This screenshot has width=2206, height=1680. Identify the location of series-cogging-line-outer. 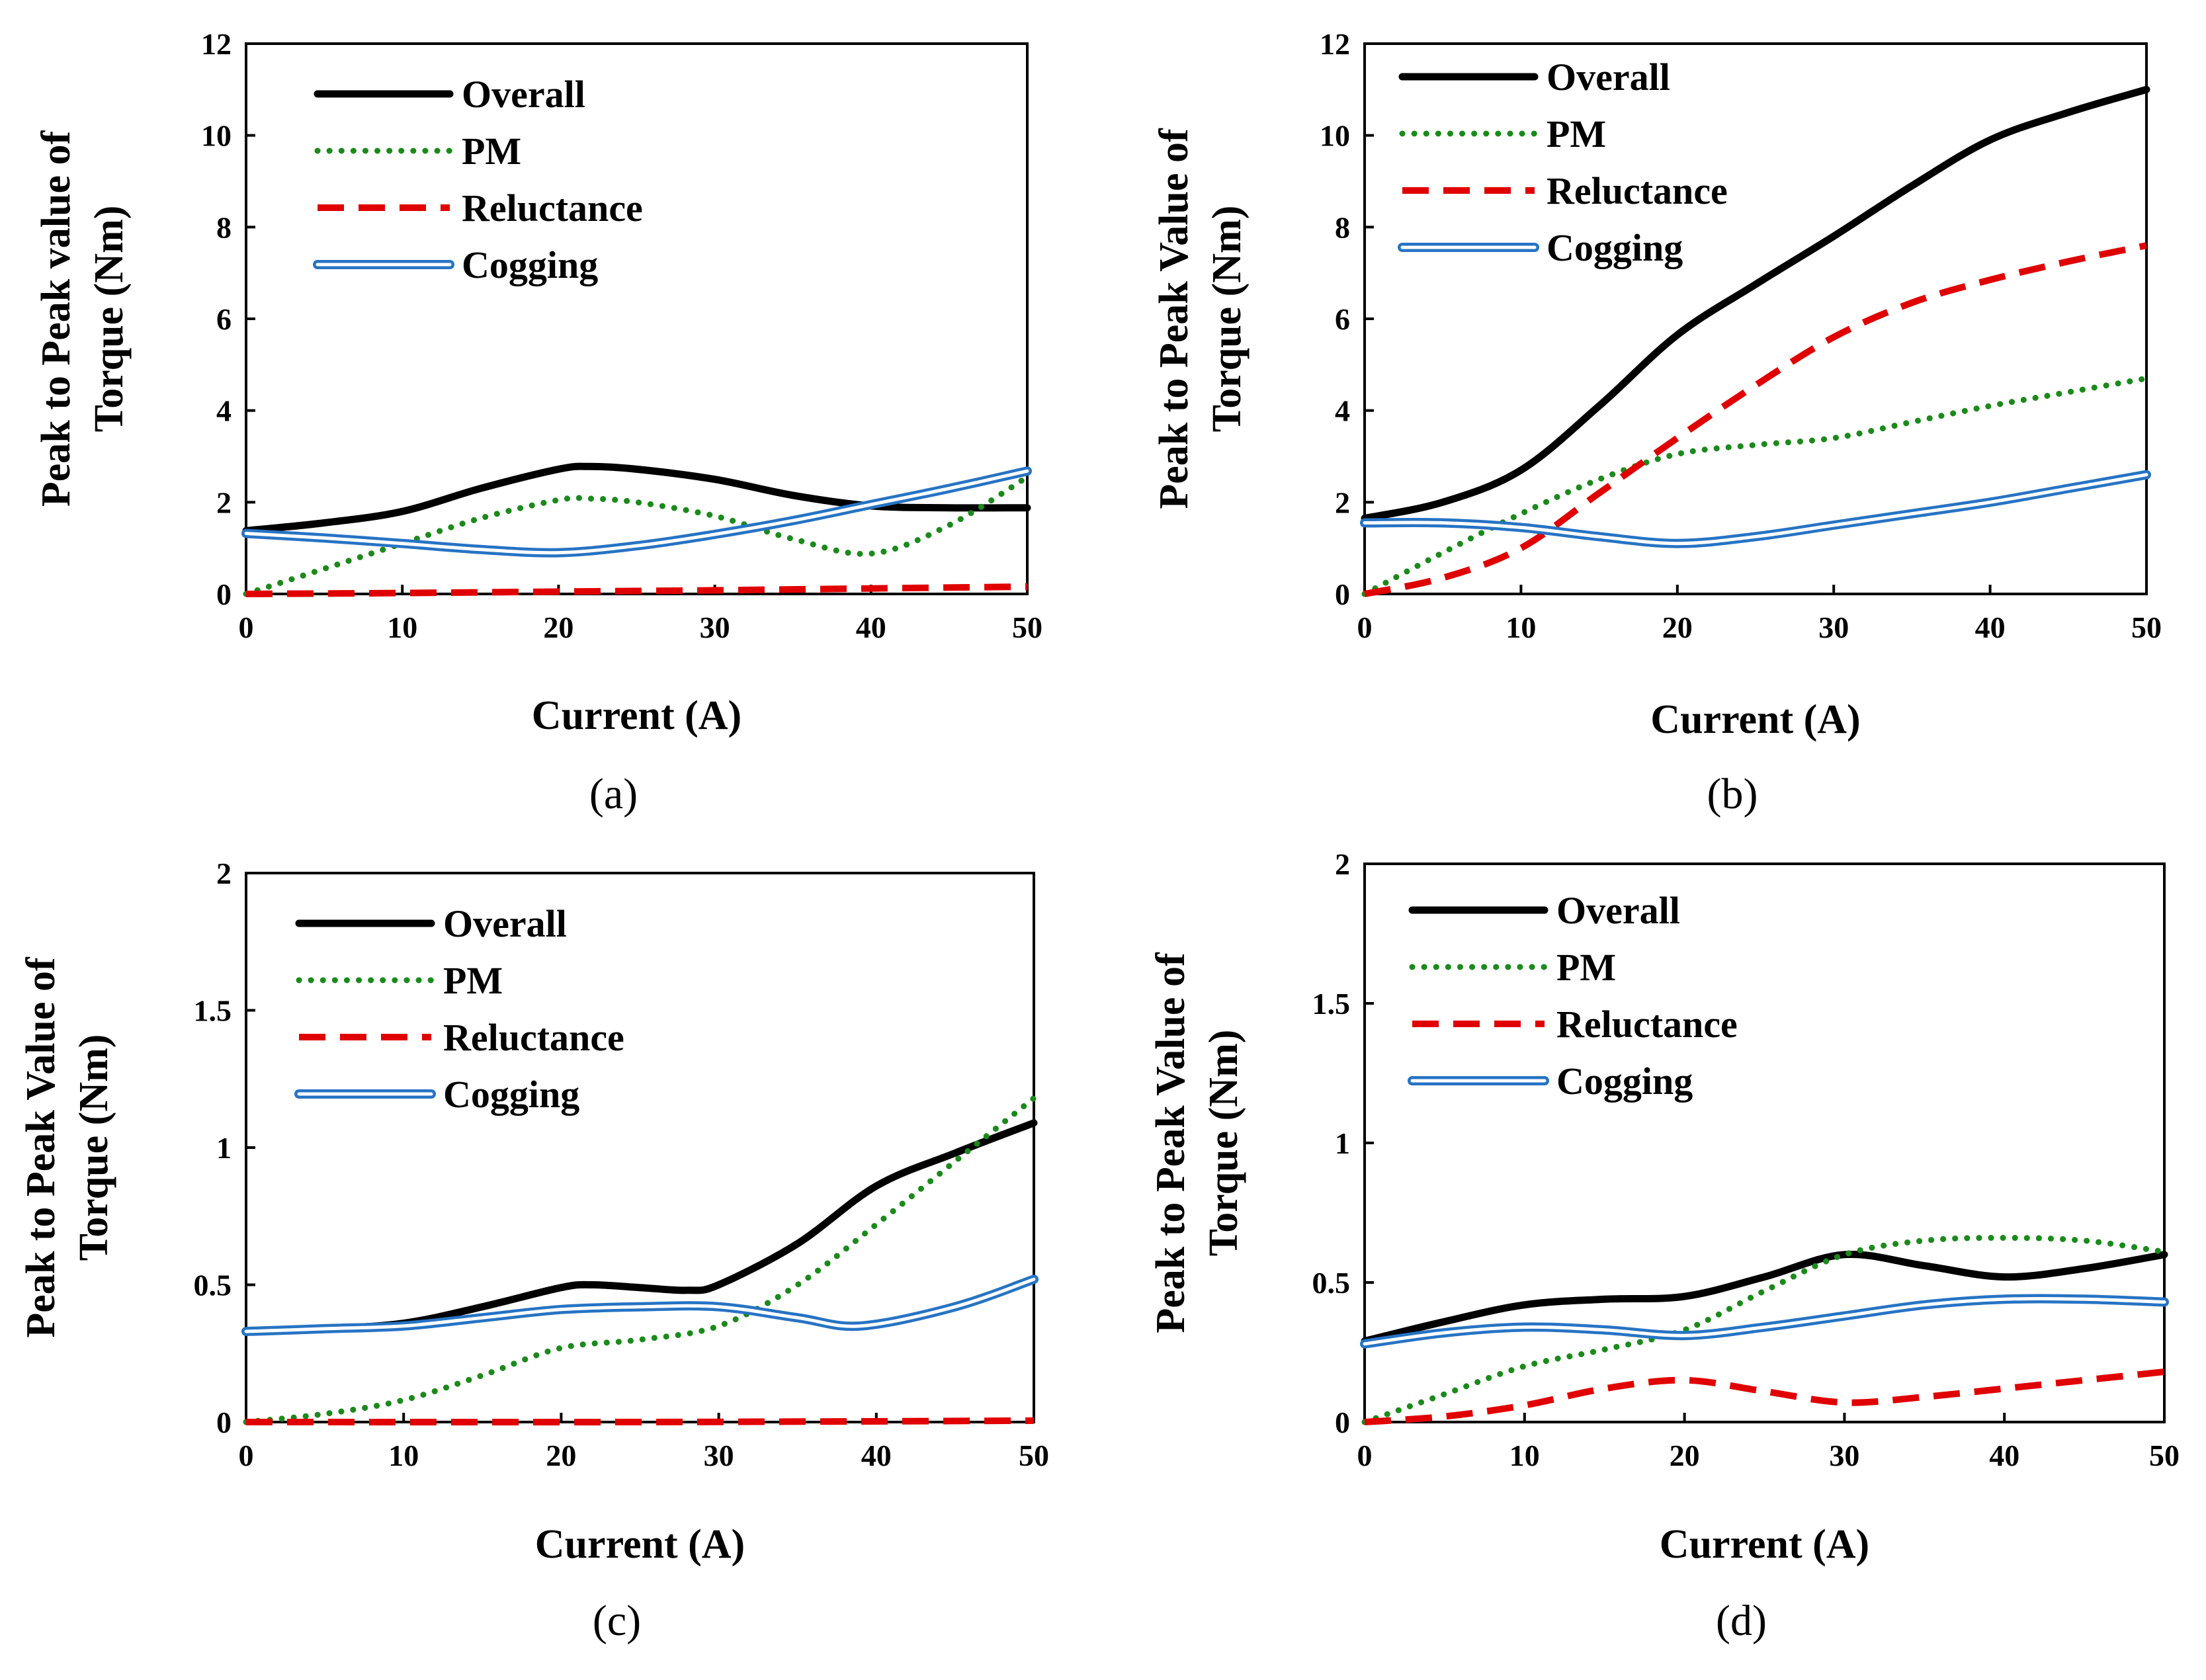
(1764, 1320).